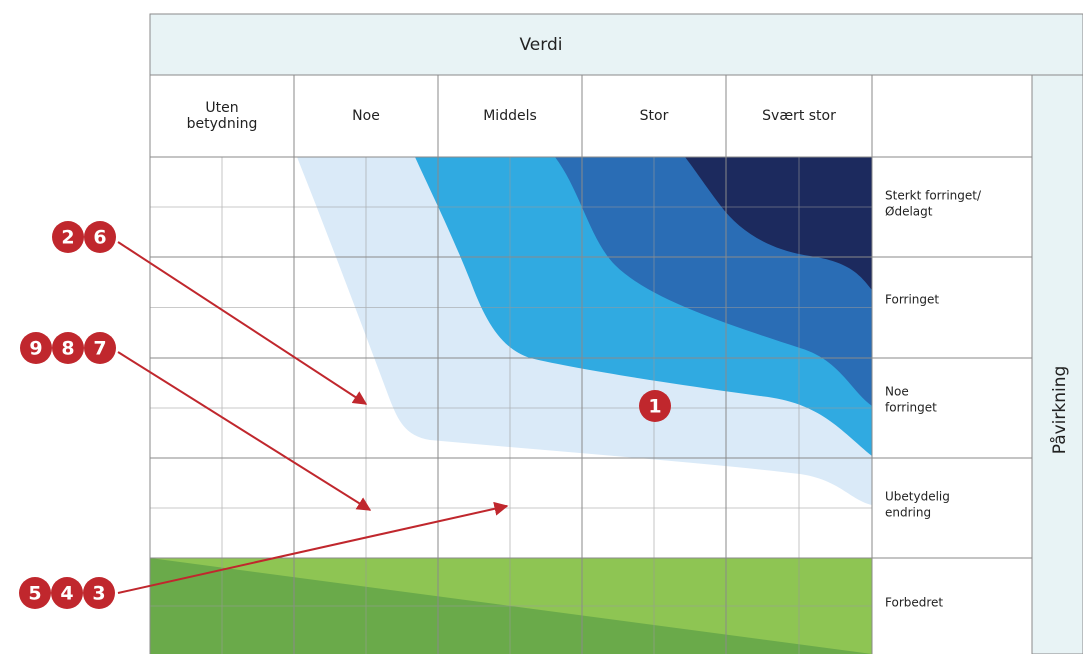  Describe the element at coordinates (221, 108) in the screenshot. I see `column-header: Uten` at that location.